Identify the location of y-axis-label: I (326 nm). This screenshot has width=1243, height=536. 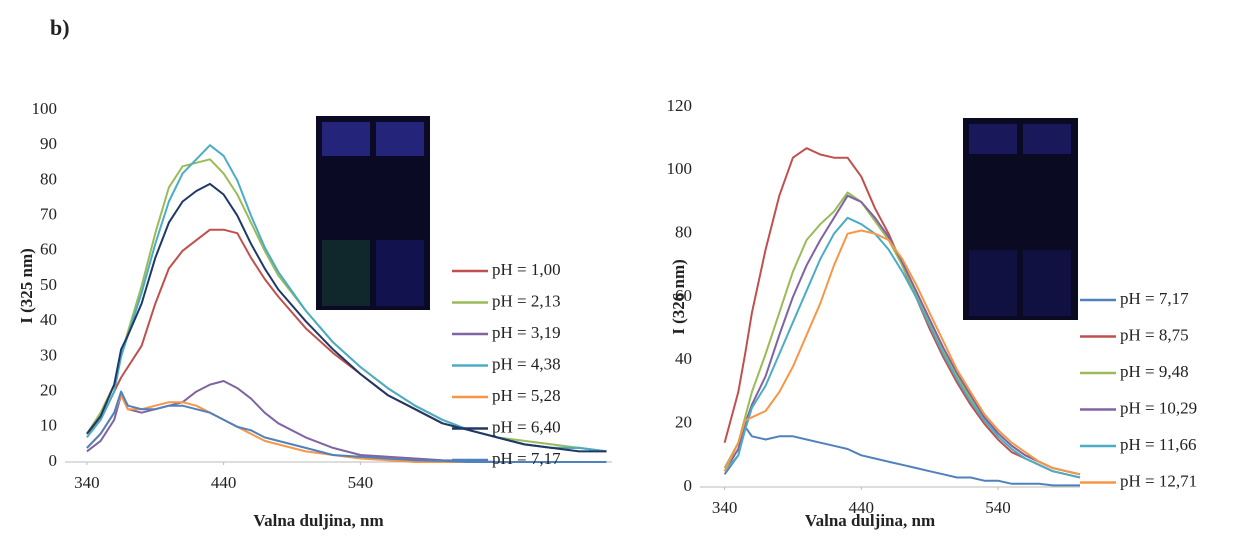
(678, 297).